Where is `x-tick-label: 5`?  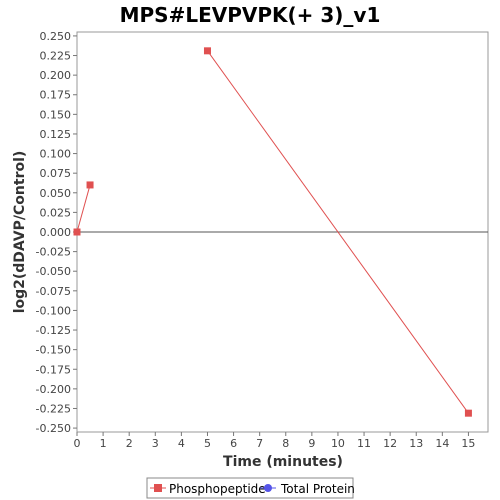 x-tick-label: 5 is located at coordinates (207, 443).